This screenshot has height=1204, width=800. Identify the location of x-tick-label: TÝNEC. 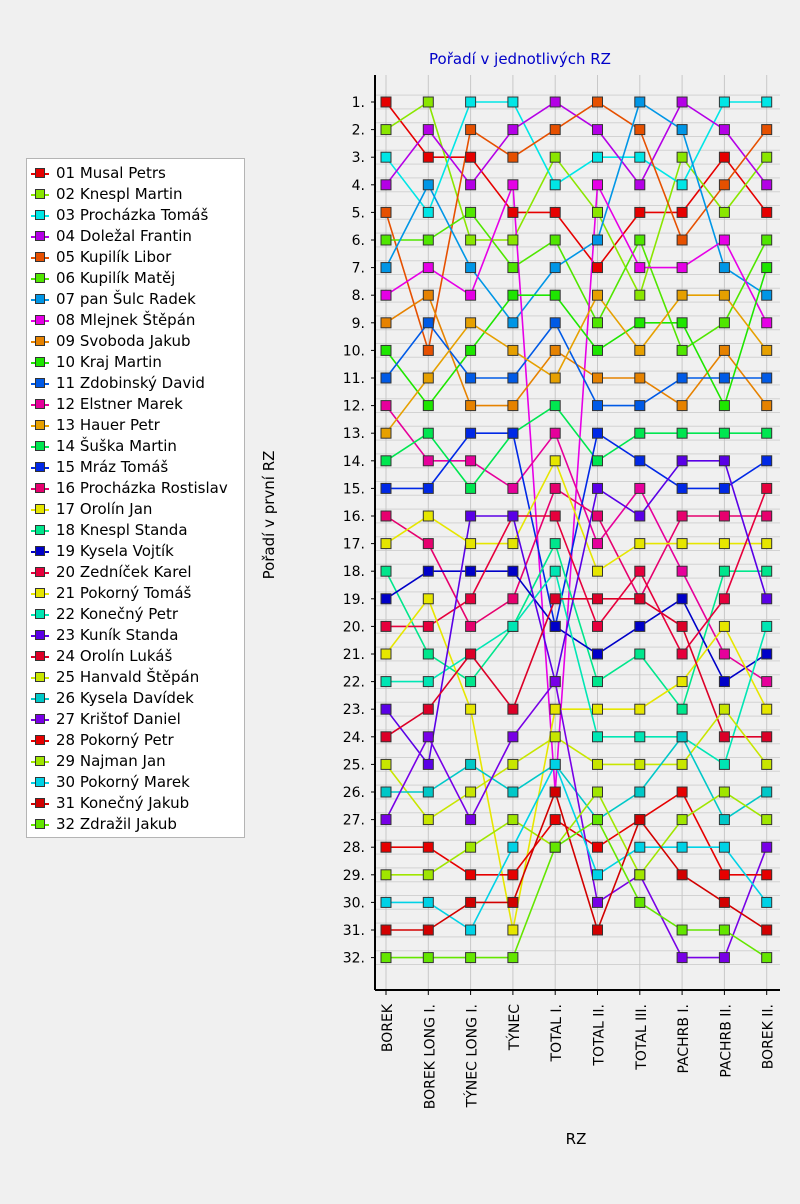
(514, 1027).